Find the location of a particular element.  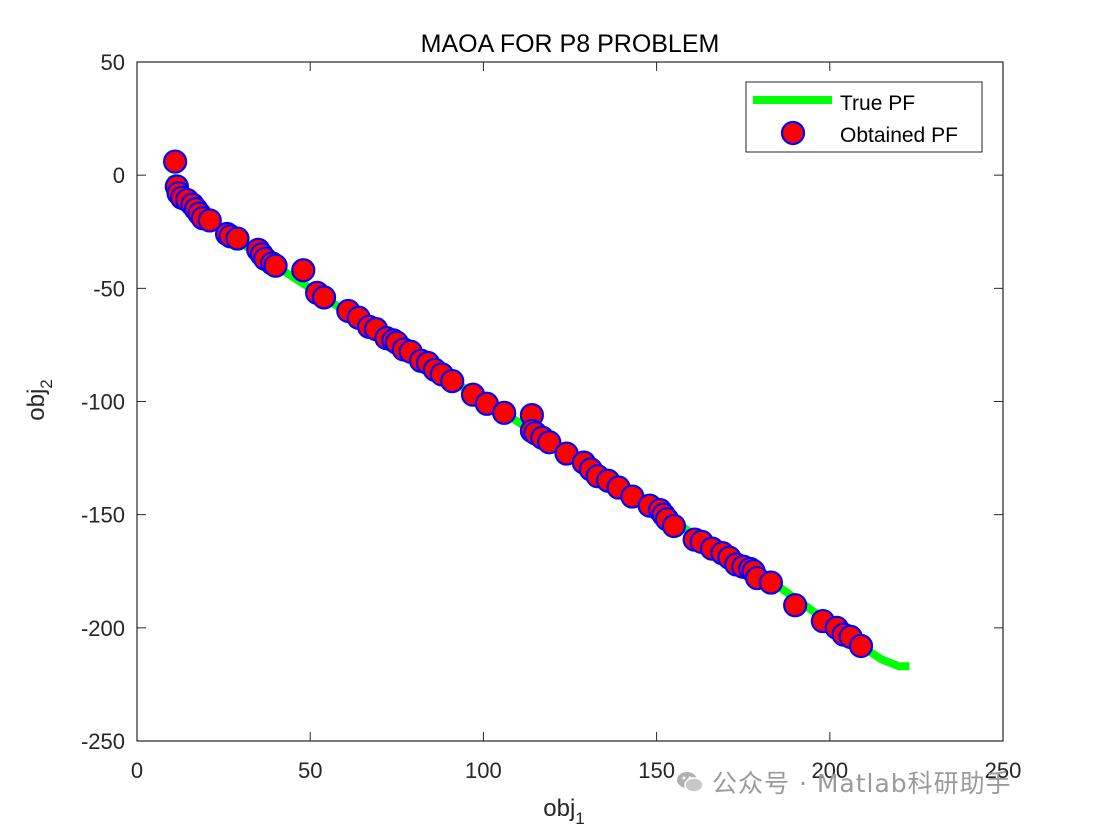

watermark: 公众号 · Matlab科研助手 is located at coordinates (844, 782).